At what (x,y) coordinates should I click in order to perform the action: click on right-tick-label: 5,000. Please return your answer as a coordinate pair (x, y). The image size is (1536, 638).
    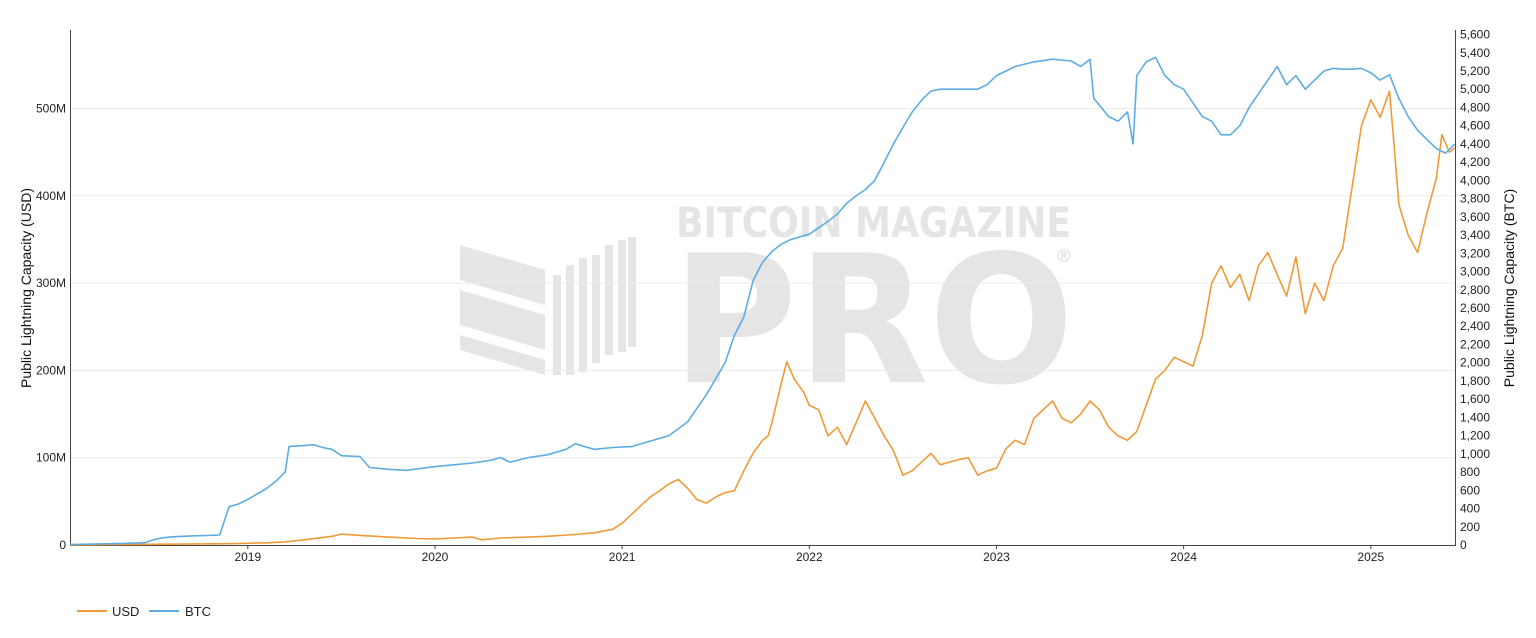
    Looking at the image, I should click on (1475, 89).